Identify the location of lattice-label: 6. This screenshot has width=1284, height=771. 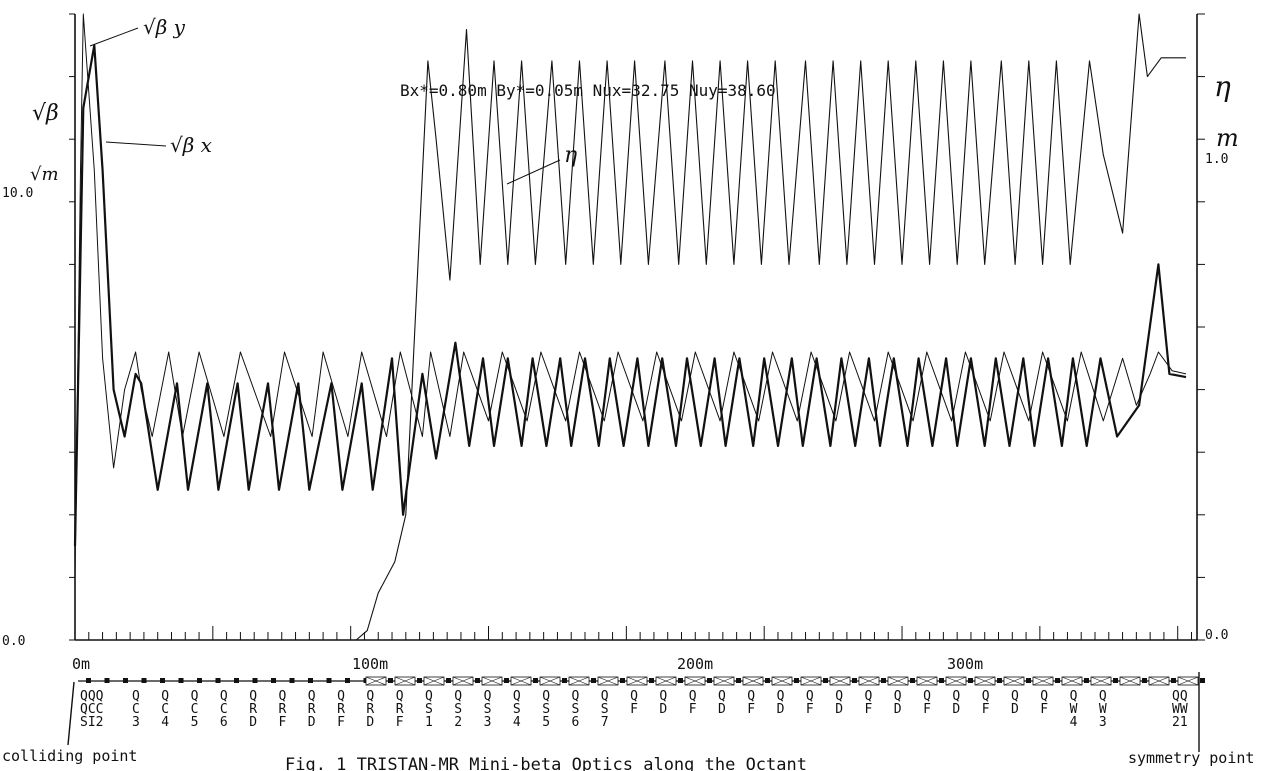
(224, 722).